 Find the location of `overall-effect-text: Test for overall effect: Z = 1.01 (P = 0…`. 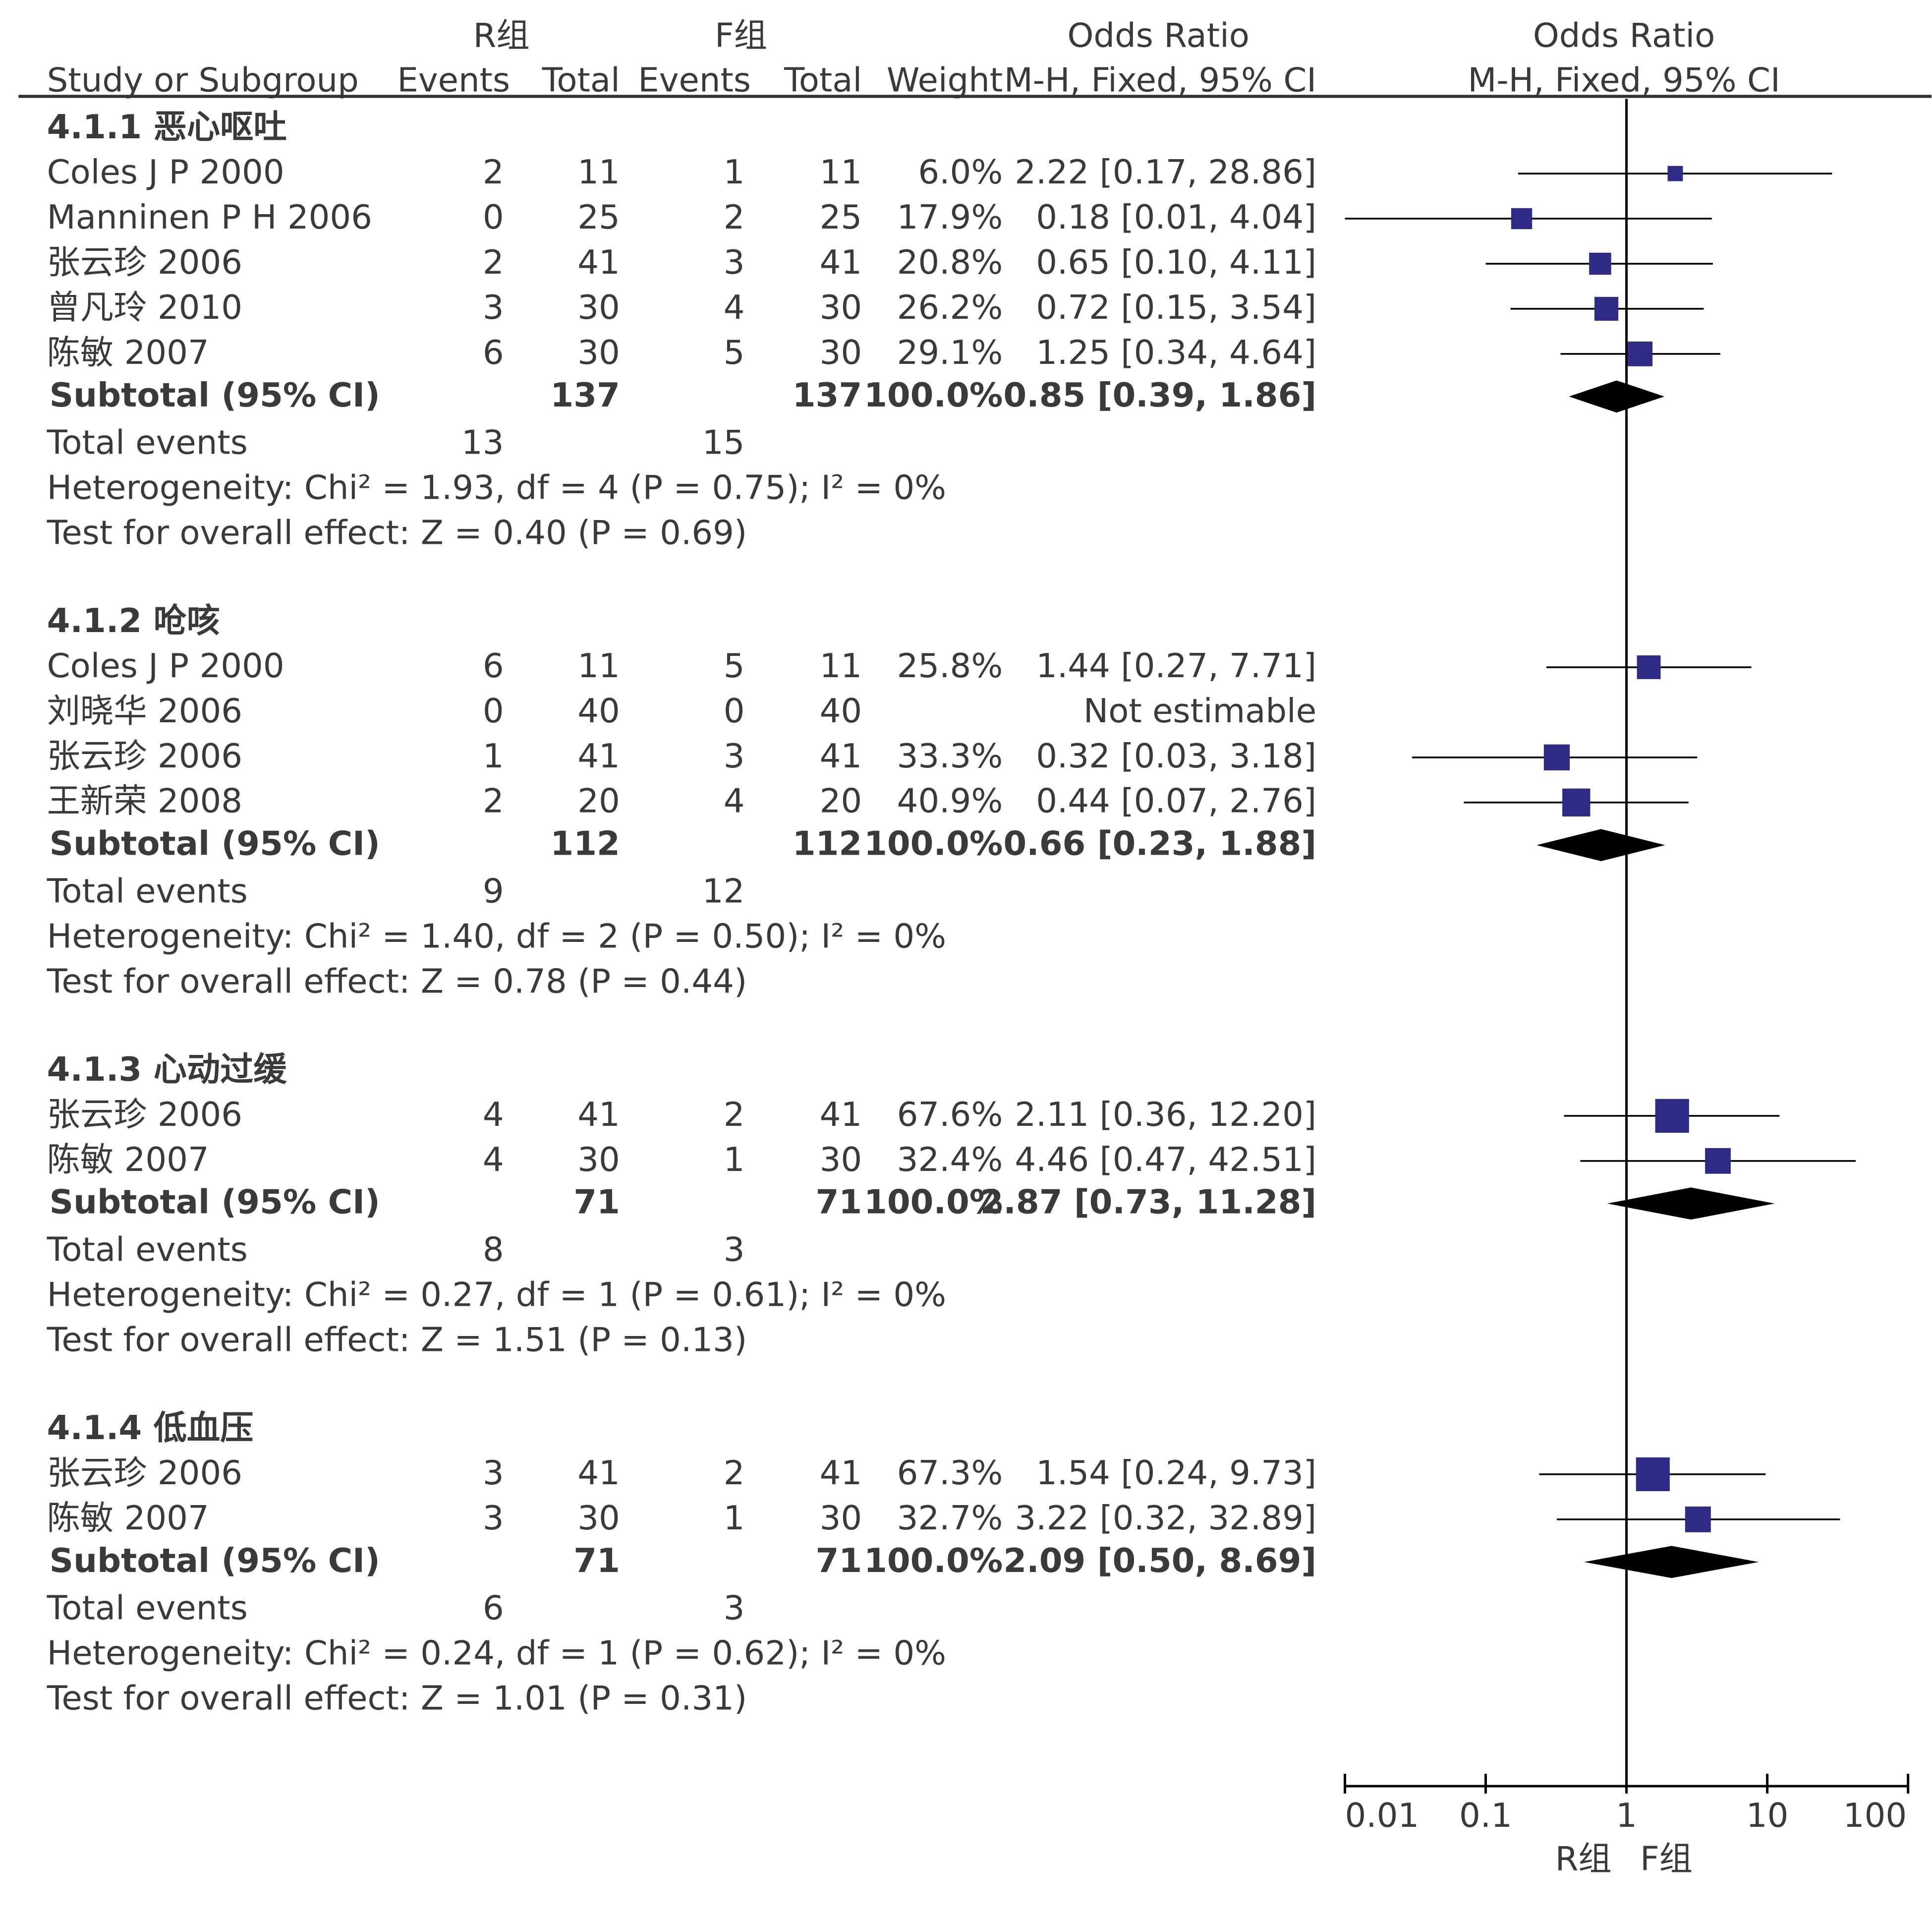

overall-effect-text: Test for overall effect: Z = 1.01 (P = 0… is located at coordinates (397, 1698).